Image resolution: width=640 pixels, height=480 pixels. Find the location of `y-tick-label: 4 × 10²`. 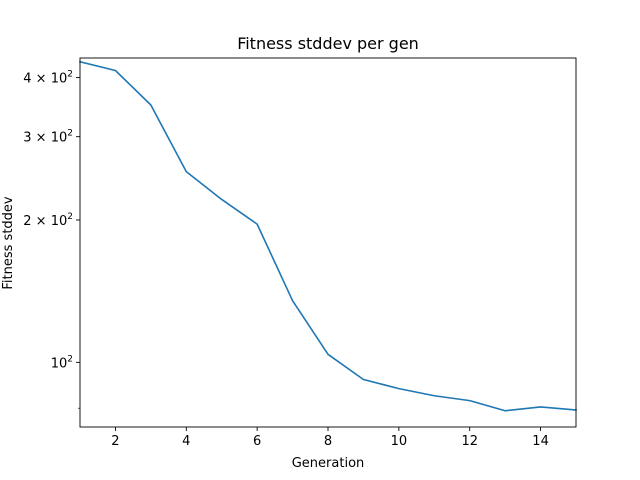

y-tick-label: 4 × 10² is located at coordinates (48, 78).